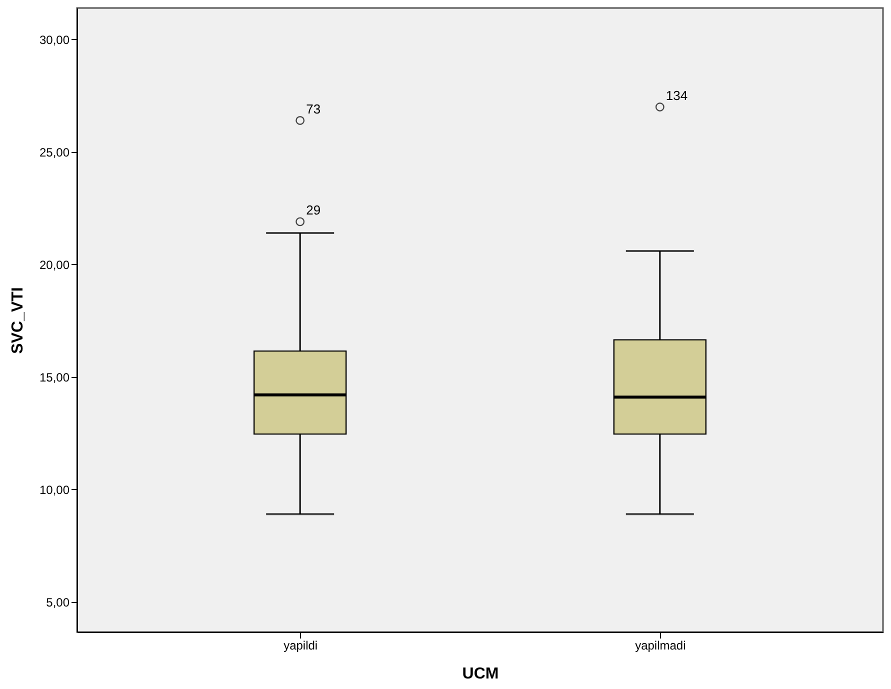 This screenshot has width=891, height=689. Describe the element at coordinates (58, 602) in the screenshot. I see `y-tick-label: 5,00` at that location.